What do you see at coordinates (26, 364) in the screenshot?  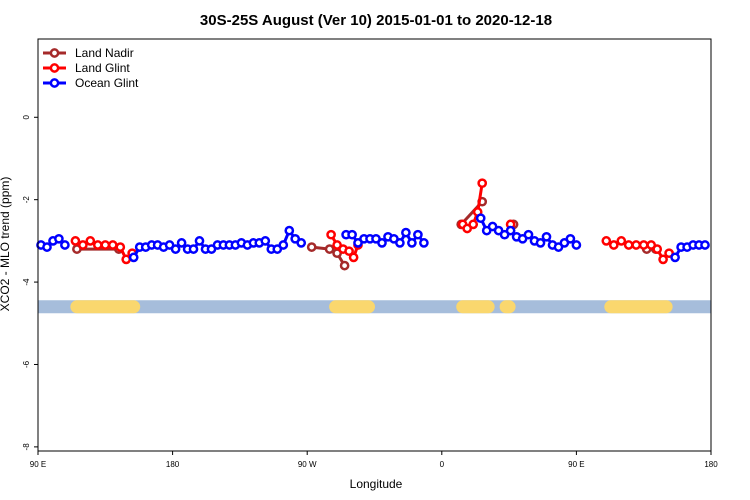 I see `y-tick-label: -6` at bounding box center [26, 364].